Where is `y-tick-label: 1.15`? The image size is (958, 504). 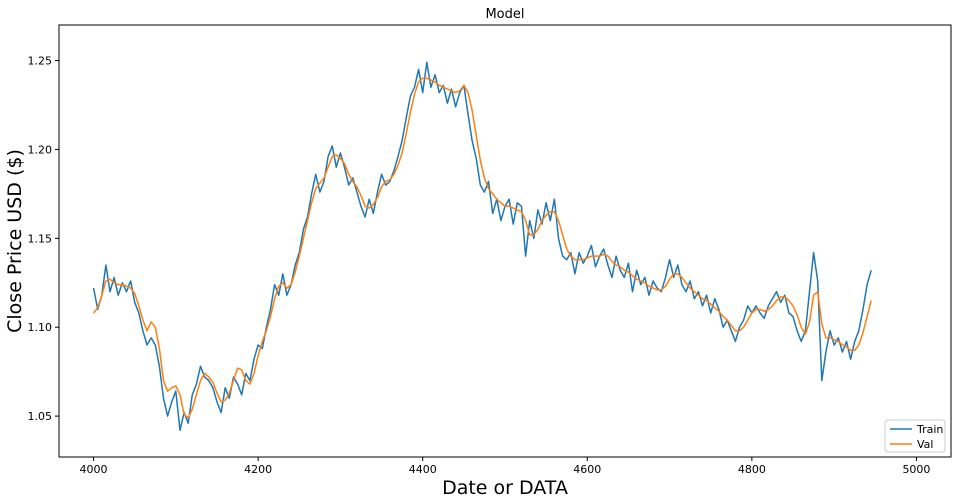 y-tick-label: 1.15 is located at coordinates (40, 238).